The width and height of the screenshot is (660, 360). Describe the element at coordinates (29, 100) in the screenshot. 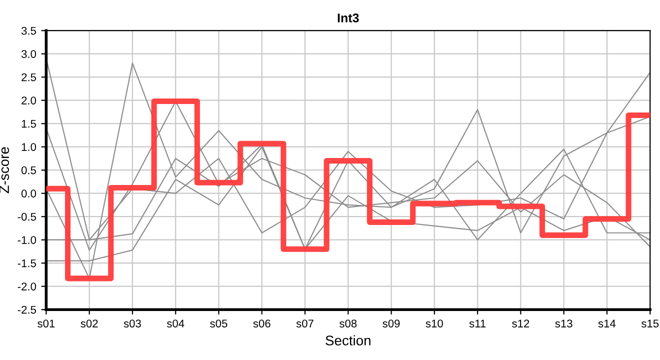

I see `y-tick-label: 2.0` at that location.